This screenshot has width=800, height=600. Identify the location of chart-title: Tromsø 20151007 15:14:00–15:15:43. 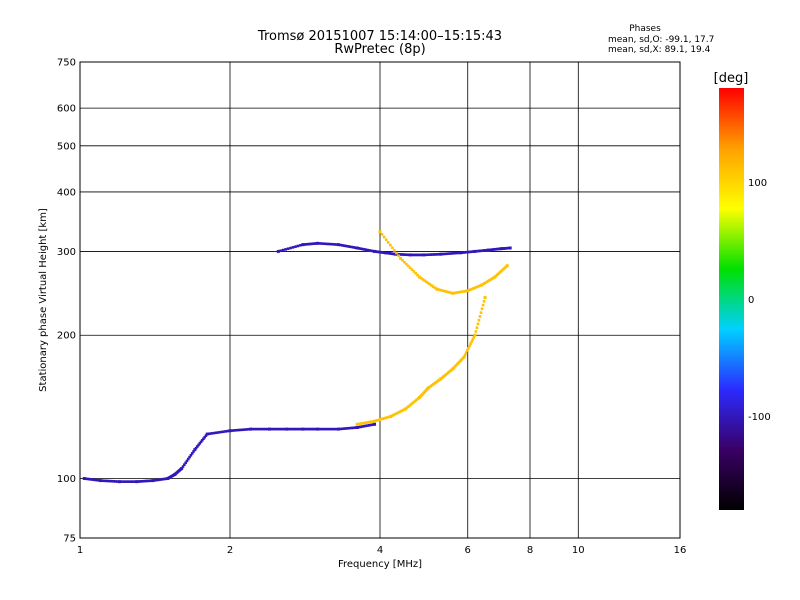
(379, 36).